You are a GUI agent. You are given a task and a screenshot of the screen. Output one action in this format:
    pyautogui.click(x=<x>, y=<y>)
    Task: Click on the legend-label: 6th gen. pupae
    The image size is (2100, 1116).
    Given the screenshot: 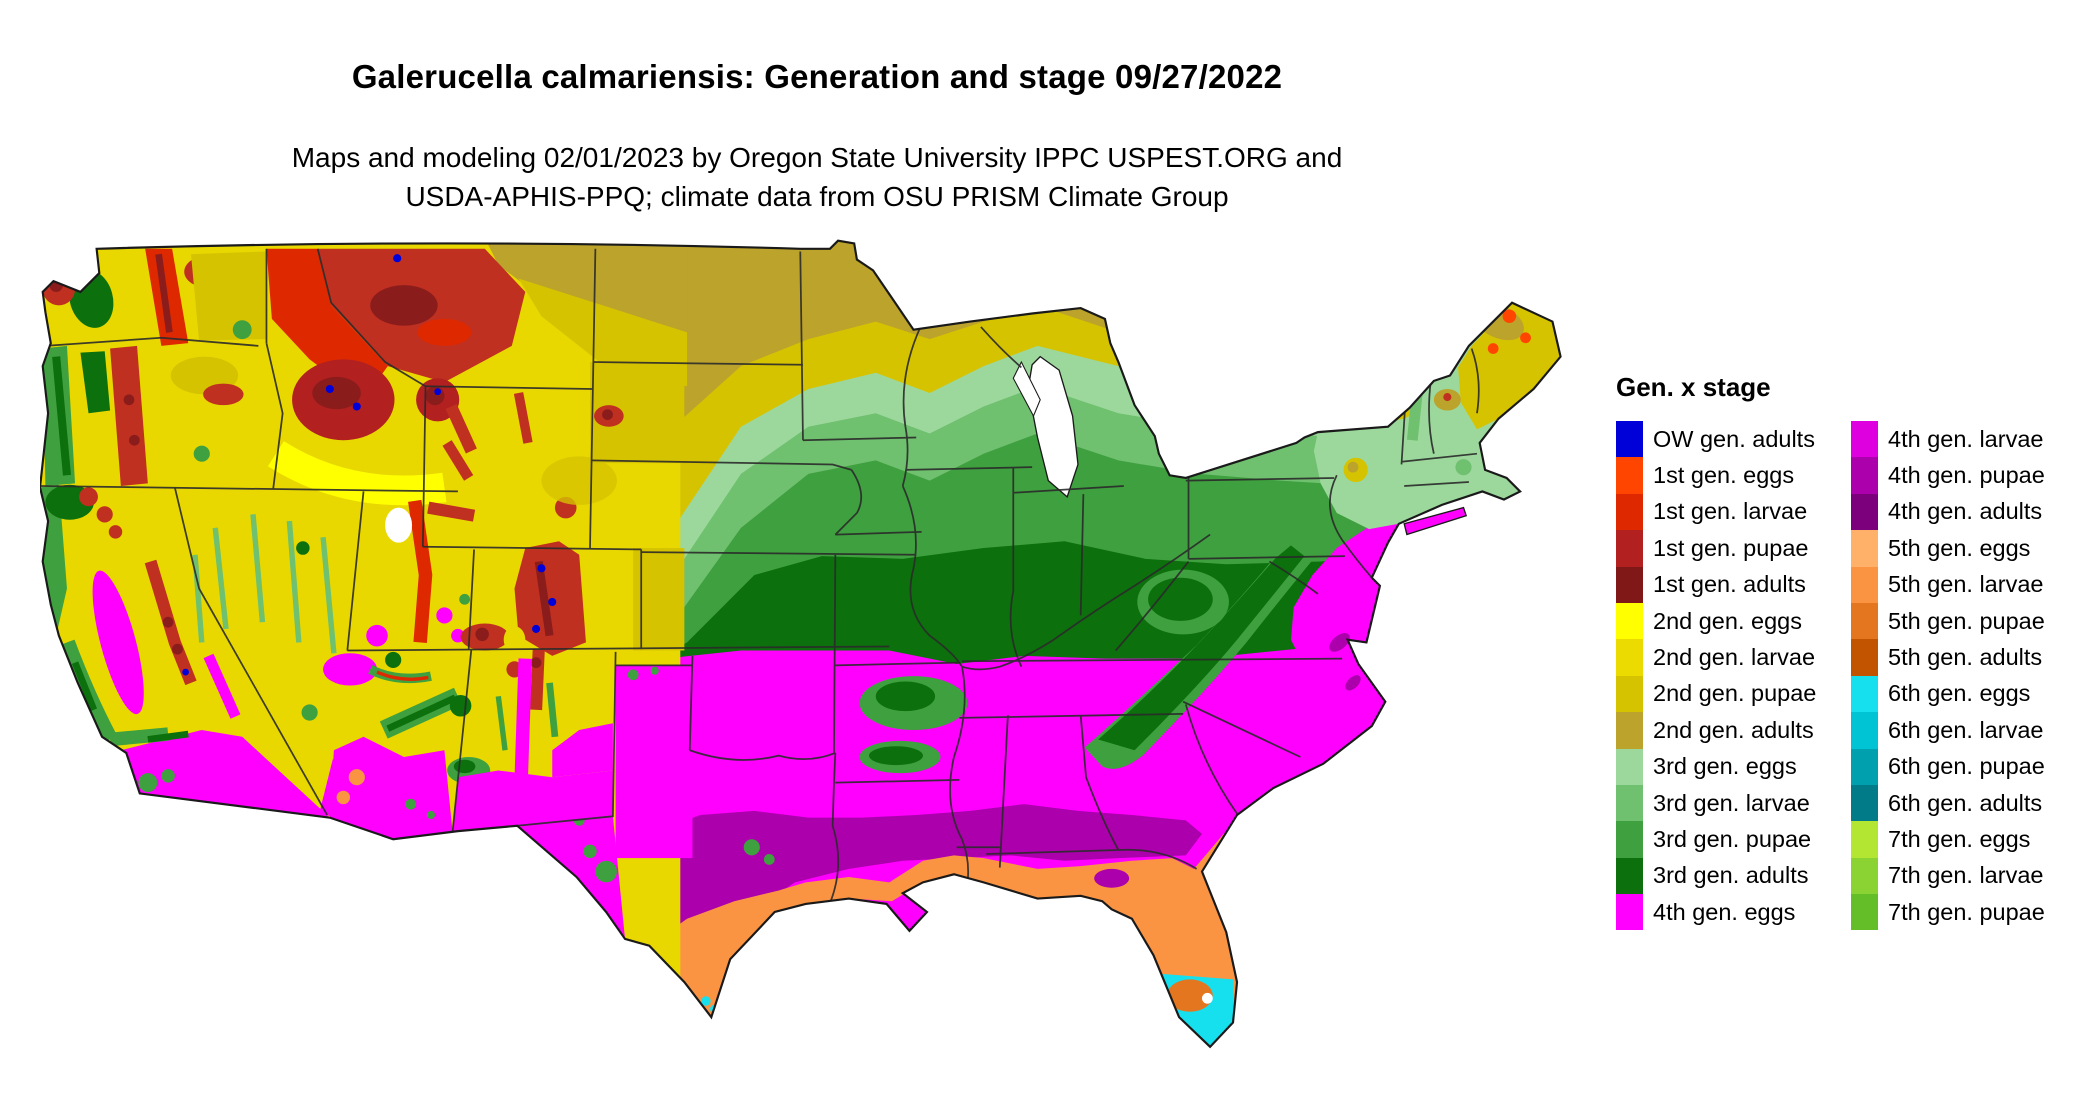 What is the action you would take?
    pyautogui.click(x=1966, y=766)
    